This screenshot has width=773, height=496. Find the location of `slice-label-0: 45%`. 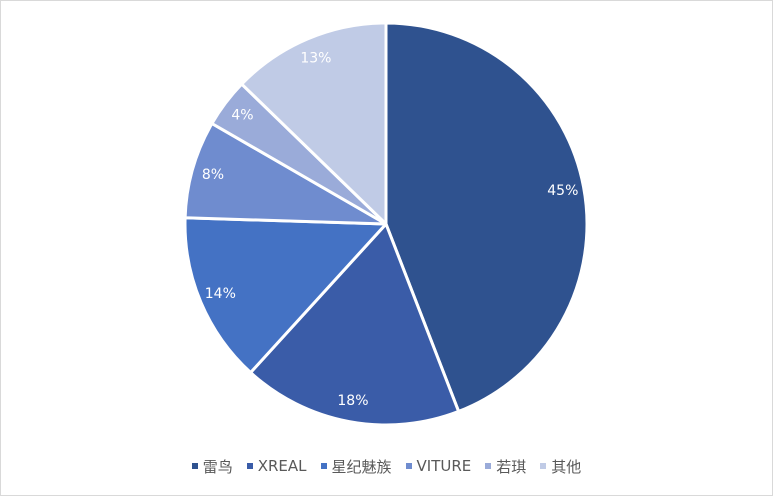

slice-label-0: 45% is located at coordinates (562, 191).